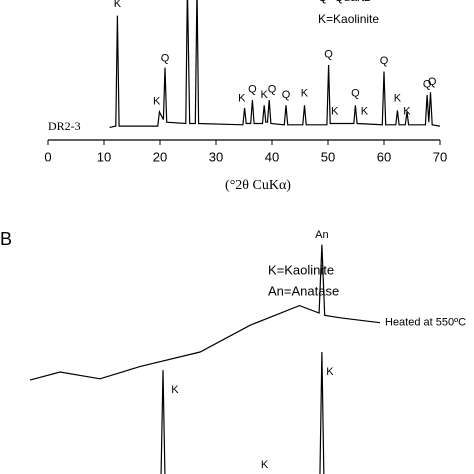 The height and width of the screenshot is (474, 474). I want to click on x-tick-label: 20, so click(160, 156).